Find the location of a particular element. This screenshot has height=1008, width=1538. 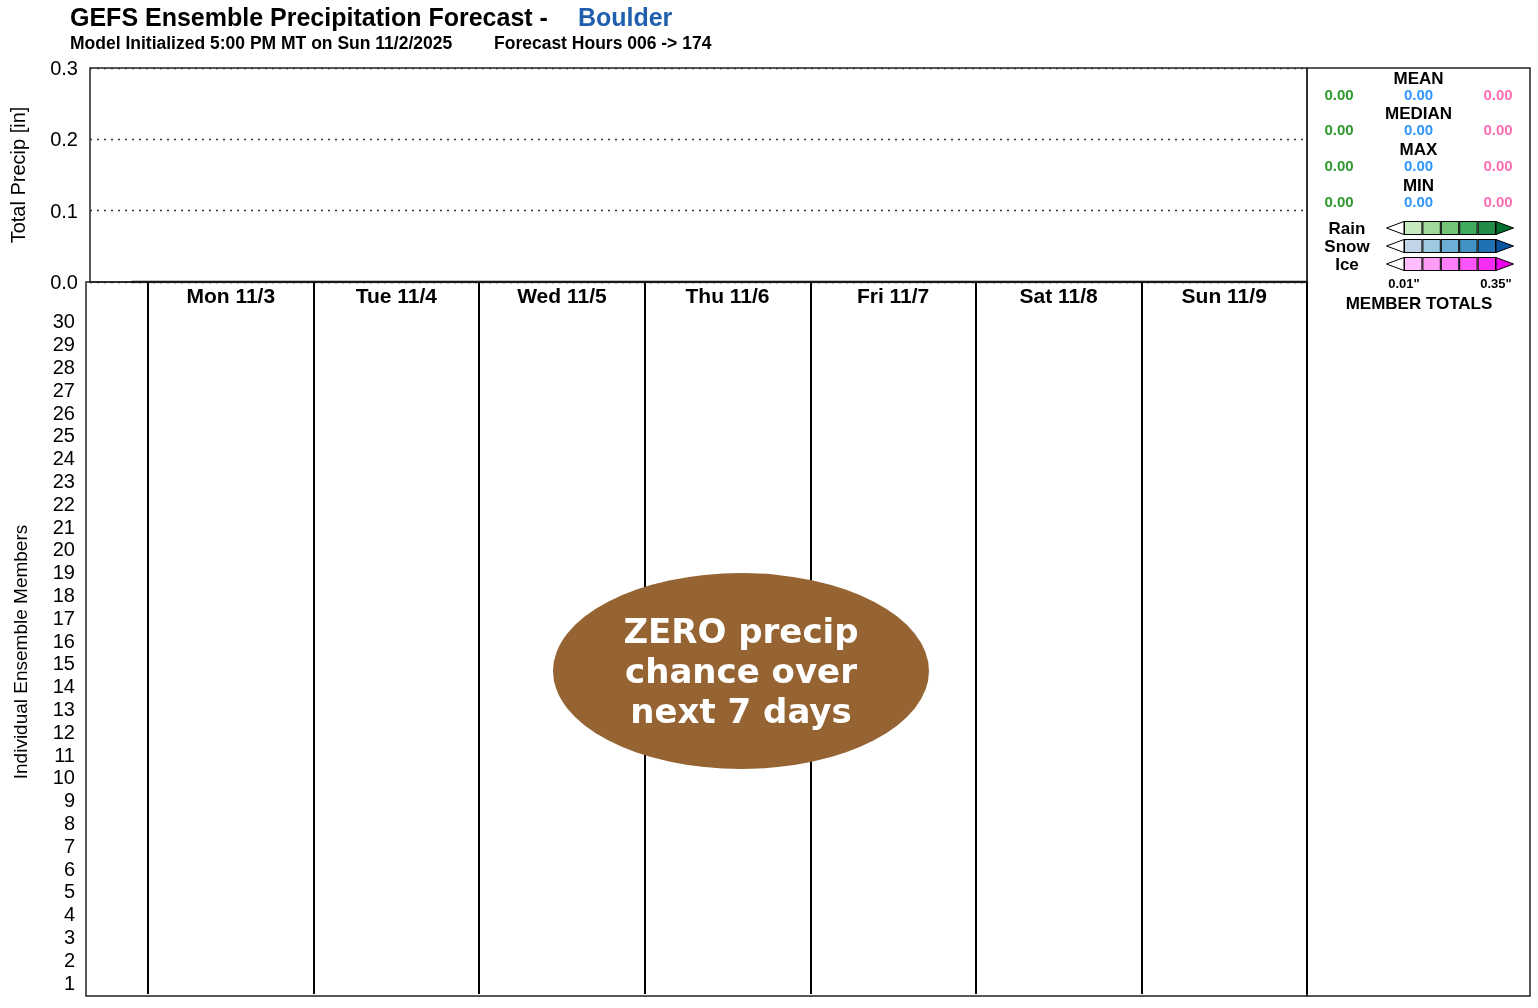

y-axis-title: Total Precip [in] is located at coordinates (18, 175).